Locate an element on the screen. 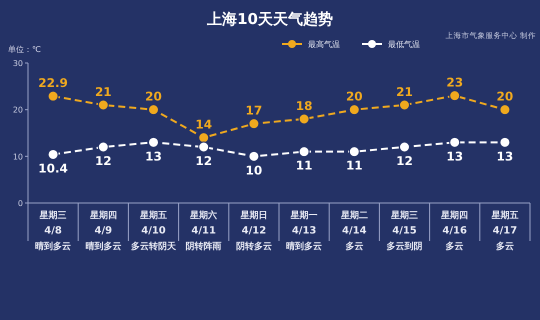 This screenshot has width=540, height=320. legend-label: 最低气温 is located at coordinates (404, 44).